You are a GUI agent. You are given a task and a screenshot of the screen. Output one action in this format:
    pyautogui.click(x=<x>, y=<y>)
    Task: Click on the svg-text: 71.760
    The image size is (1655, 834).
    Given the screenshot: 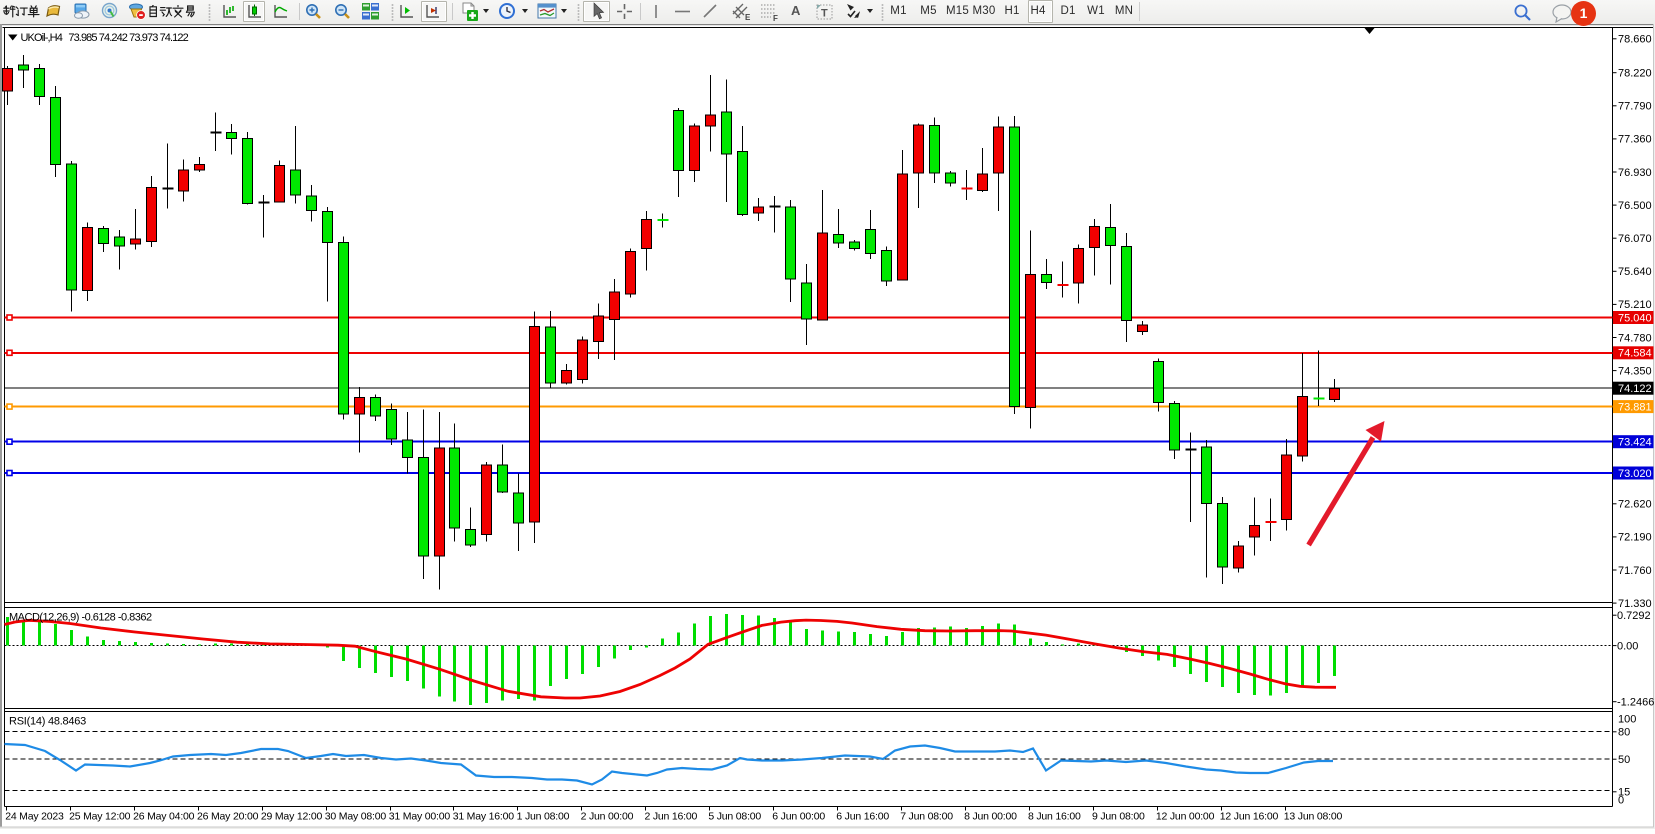 What is the action you would take?
    pyautogui.click(x=1635, y=571)
    